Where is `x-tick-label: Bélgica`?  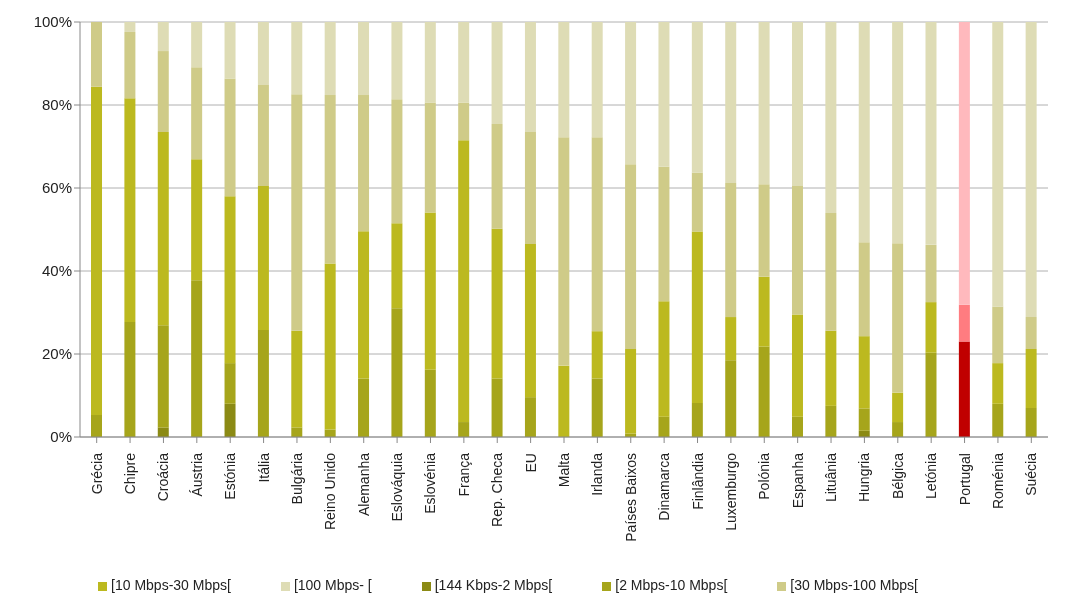
x-tick-label: Bélgica is located at coordinates (897, 475).